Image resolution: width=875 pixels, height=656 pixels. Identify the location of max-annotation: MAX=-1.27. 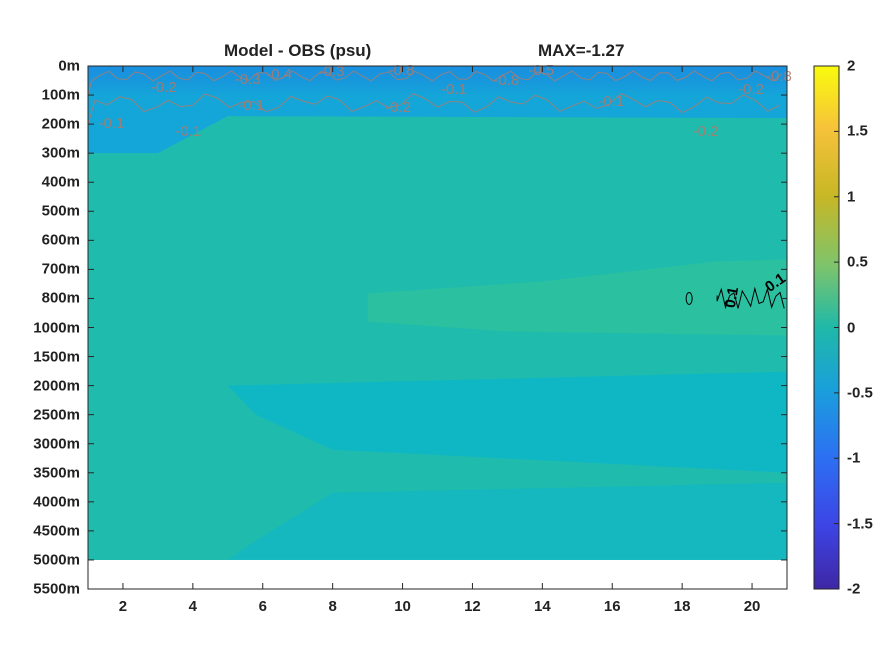
(581, 50).